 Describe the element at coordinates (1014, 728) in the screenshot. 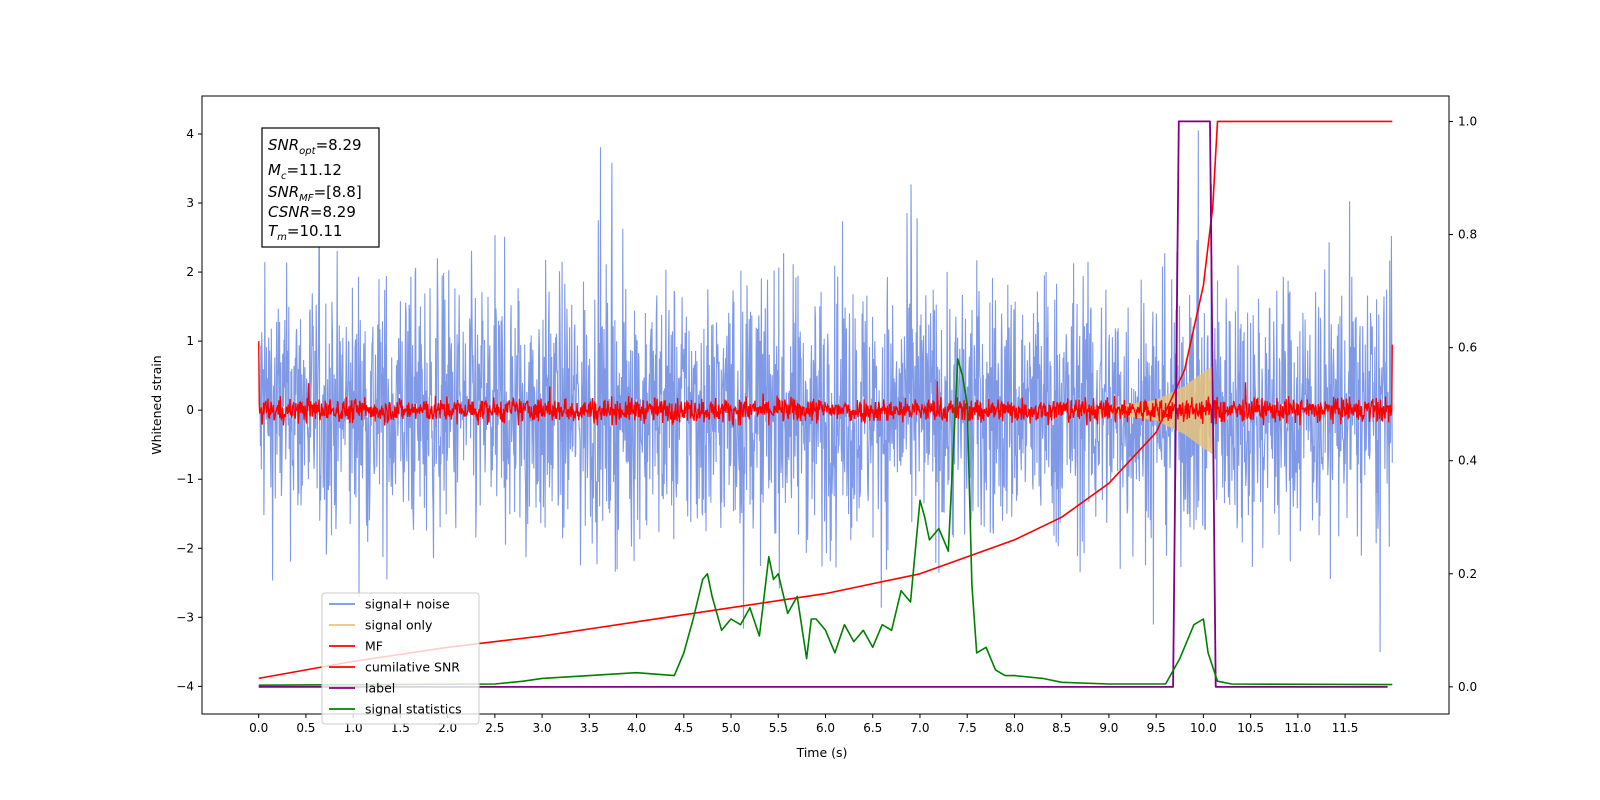

I see `x-tick-label: 8.0` at that location.